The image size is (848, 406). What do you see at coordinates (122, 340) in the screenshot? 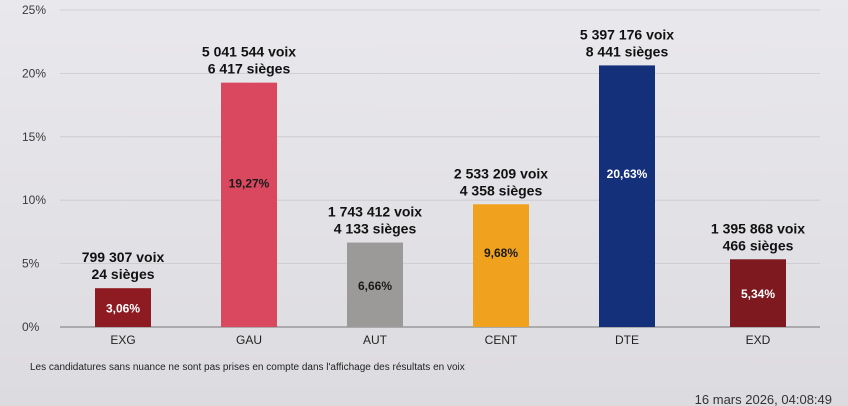
I see `category-label: EXG` at bounding box center [122, 340].